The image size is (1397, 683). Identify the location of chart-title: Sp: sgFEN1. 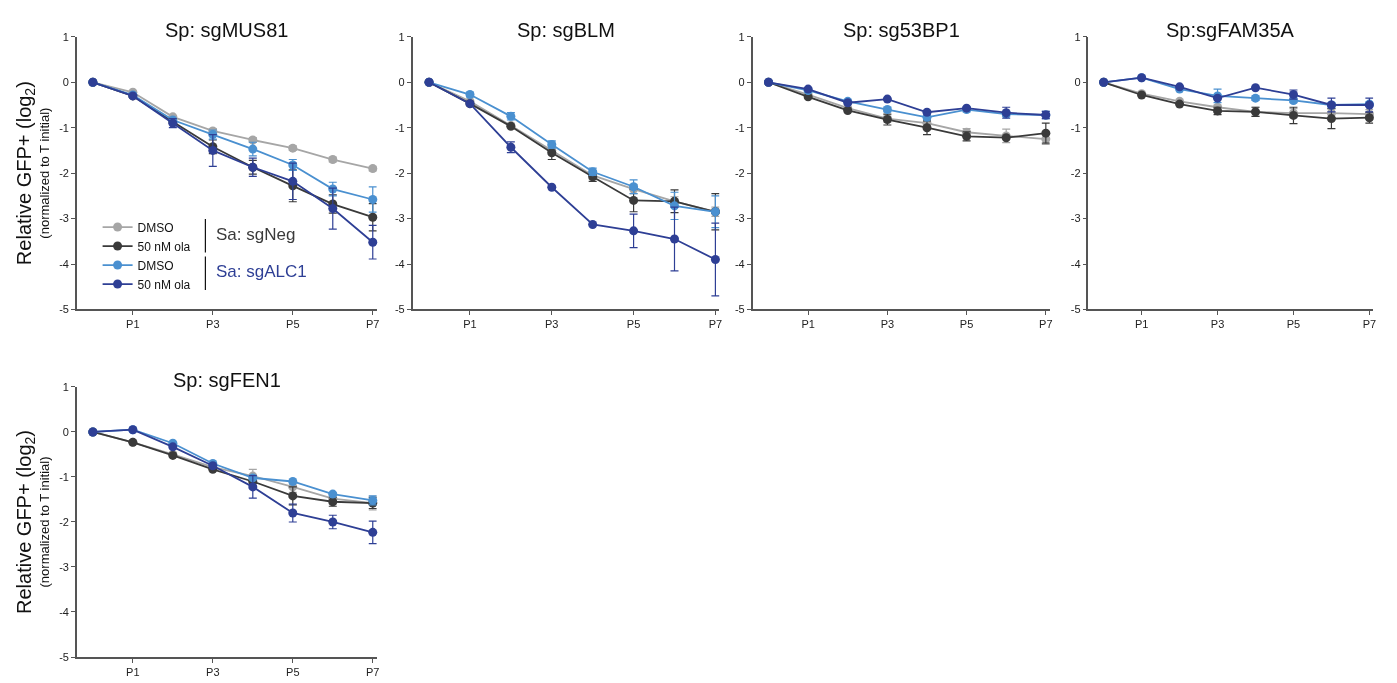
(227, 380).